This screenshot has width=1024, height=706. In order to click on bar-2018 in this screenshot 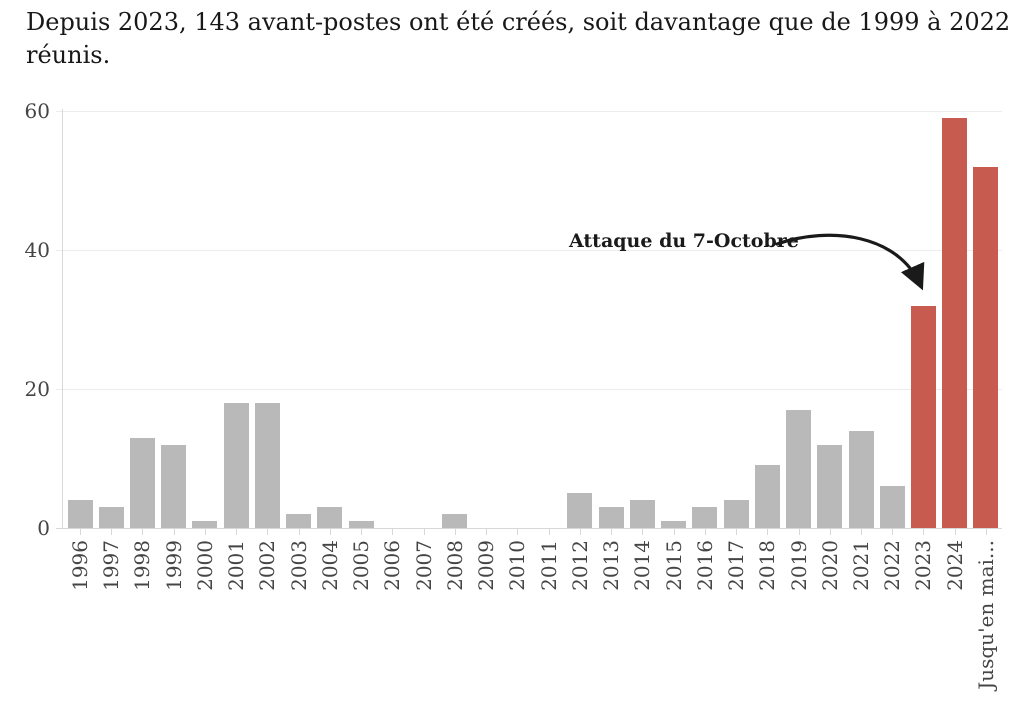, I will do `click(767, 496)`.